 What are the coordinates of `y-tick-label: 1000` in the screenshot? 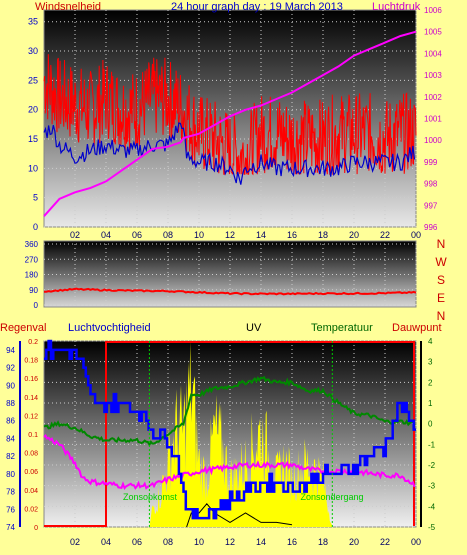 It's located at (433, 140).